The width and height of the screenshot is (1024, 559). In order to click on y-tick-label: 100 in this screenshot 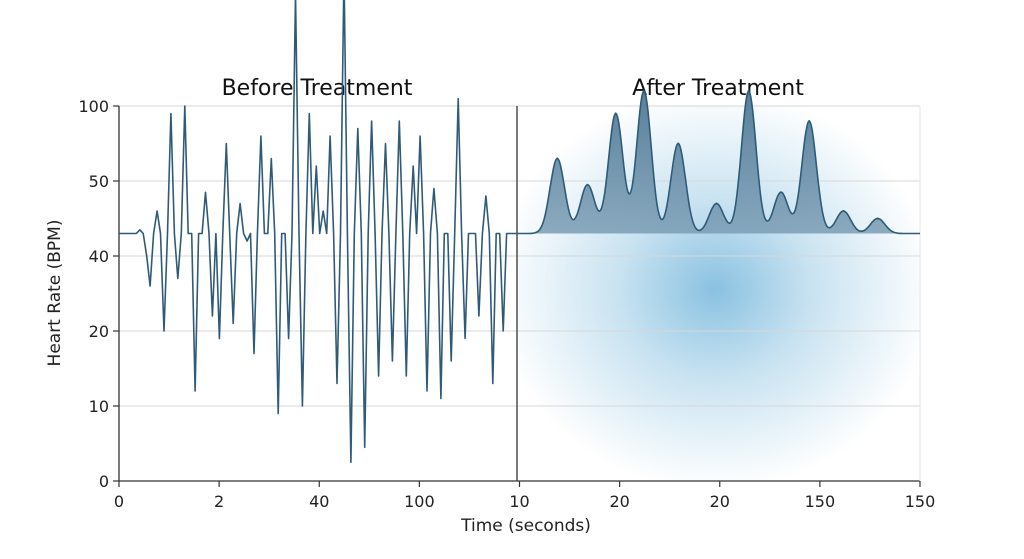, I will do `click(93, 106)`.